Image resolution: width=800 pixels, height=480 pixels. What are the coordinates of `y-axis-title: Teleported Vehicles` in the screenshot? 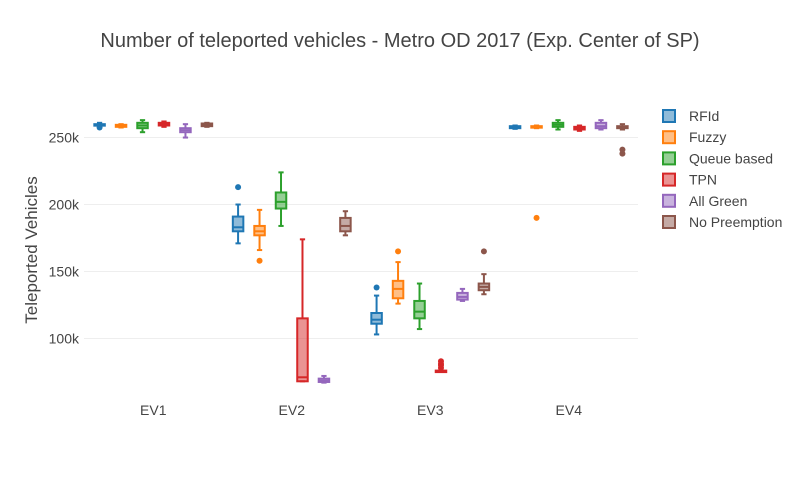 It's located at (31, 249).